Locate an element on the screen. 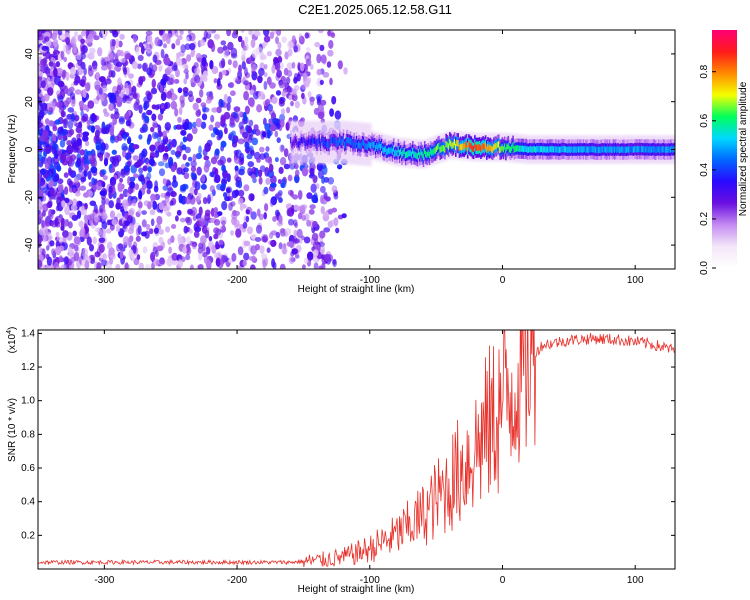 The width and height of the screenshot is (750, 600). colorbar-tick-label: 0.0 is located at coordinates (704, 268).